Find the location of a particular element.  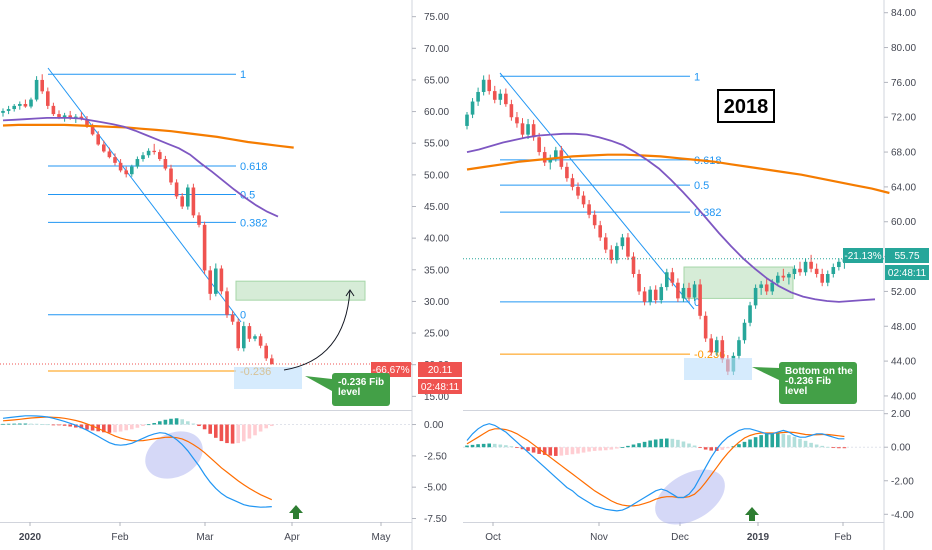

right-fib-level-label: 0.5 is located at coordinates (701, 186).